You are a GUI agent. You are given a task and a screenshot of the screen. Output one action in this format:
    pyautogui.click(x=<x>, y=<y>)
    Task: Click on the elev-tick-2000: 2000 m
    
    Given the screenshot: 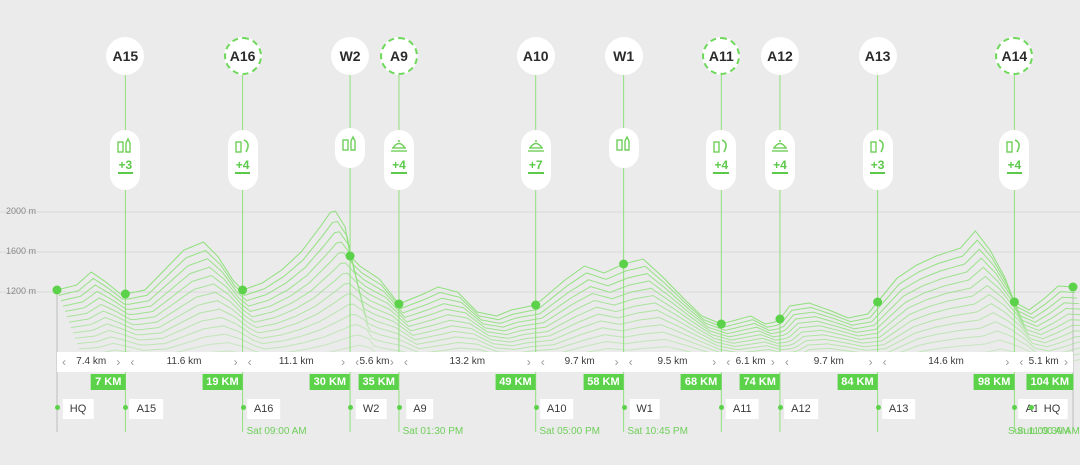 What is the action you would take?
    pyautogui.click(x=21, y=211)
    